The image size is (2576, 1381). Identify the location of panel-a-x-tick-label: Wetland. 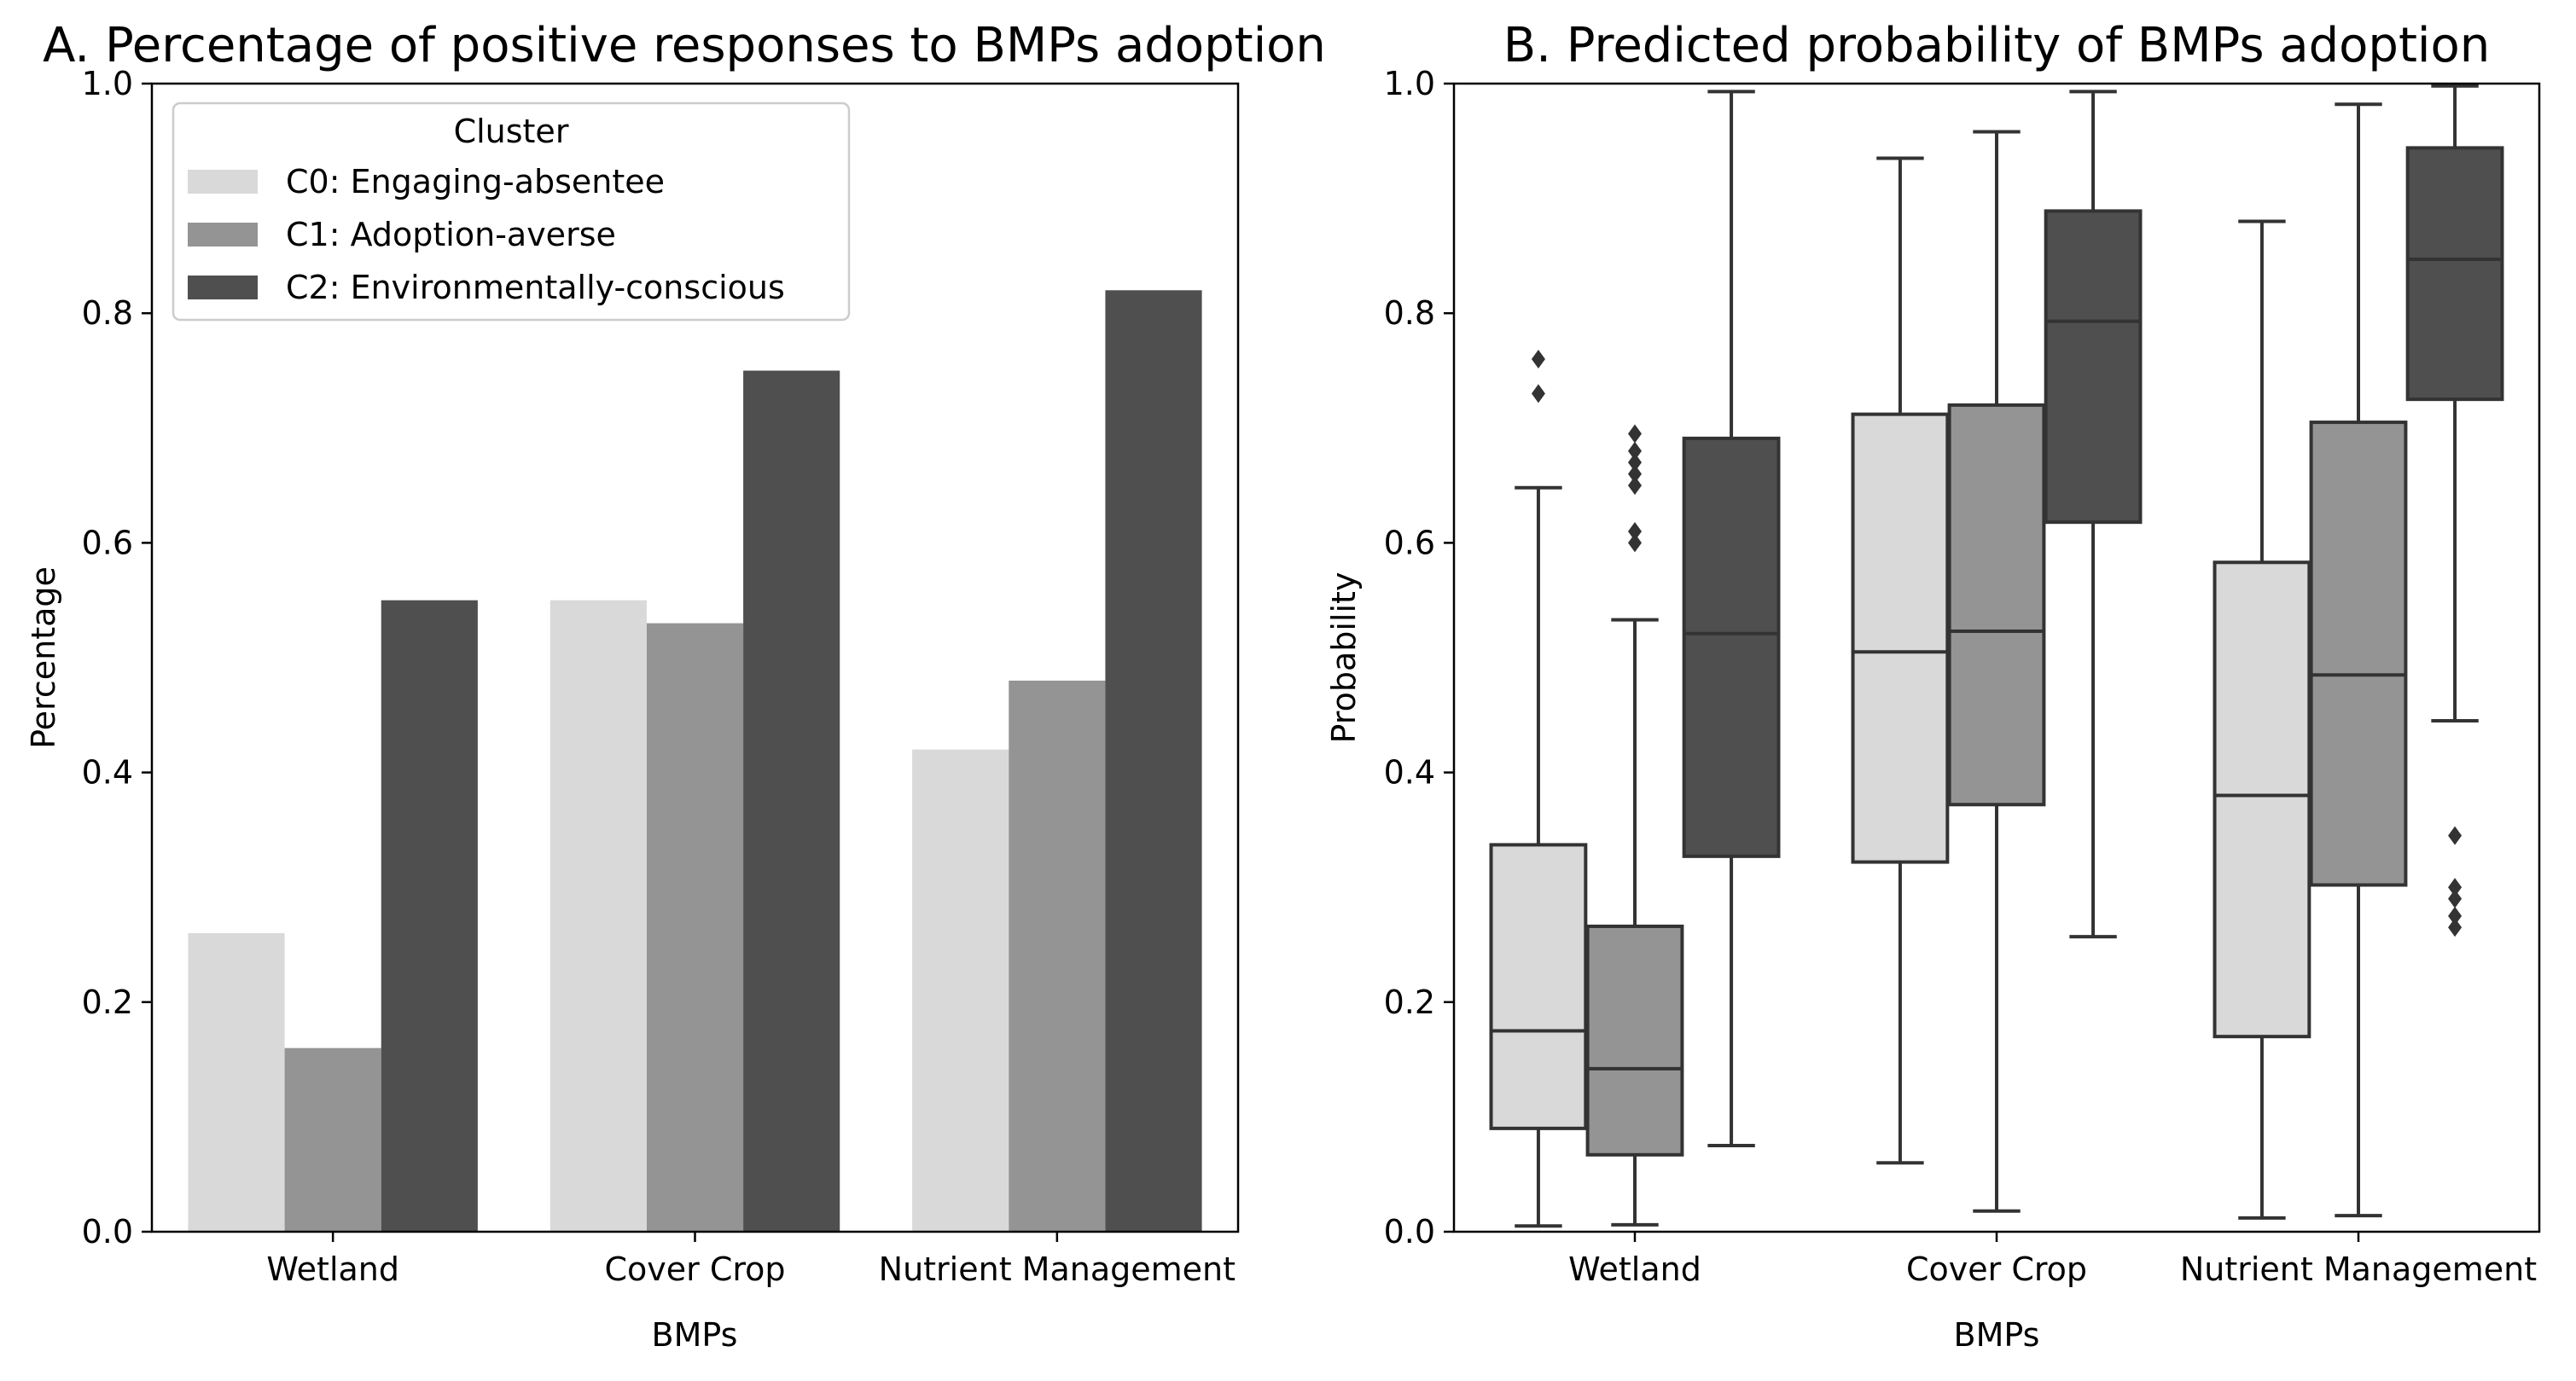
(332, 1269).